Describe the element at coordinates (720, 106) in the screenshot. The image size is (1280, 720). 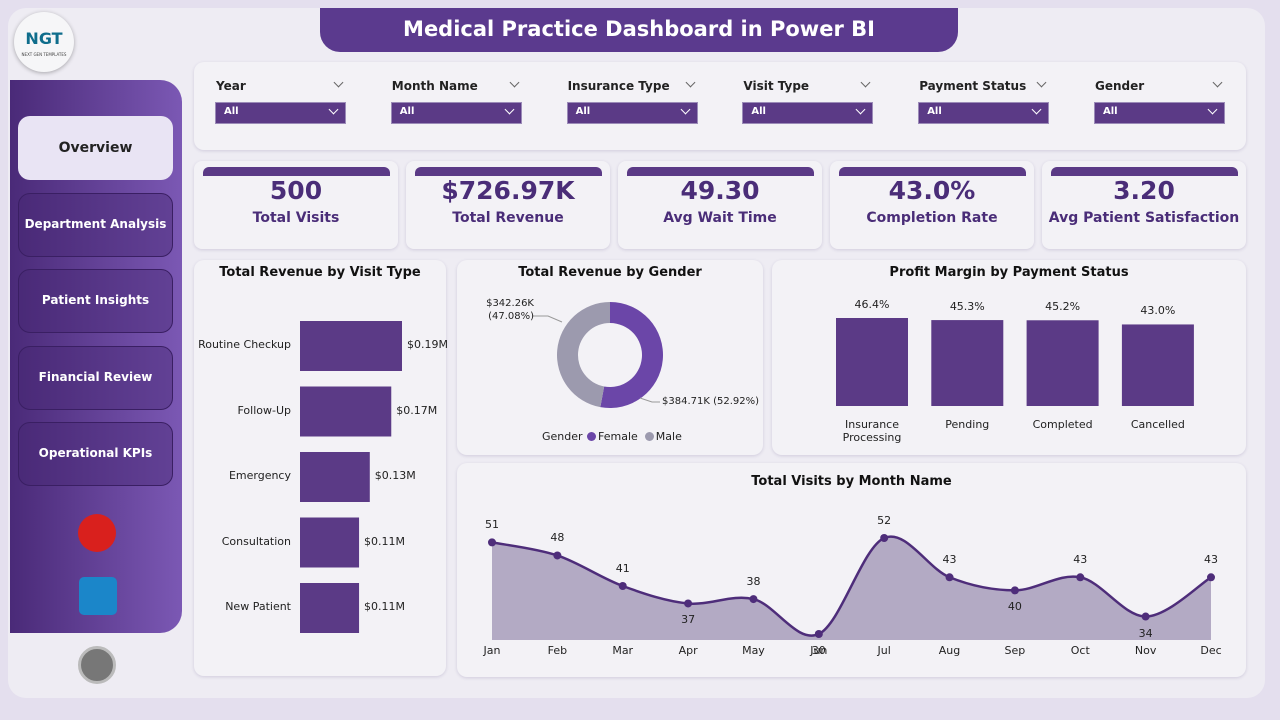
I see `filter-panel` at that location.